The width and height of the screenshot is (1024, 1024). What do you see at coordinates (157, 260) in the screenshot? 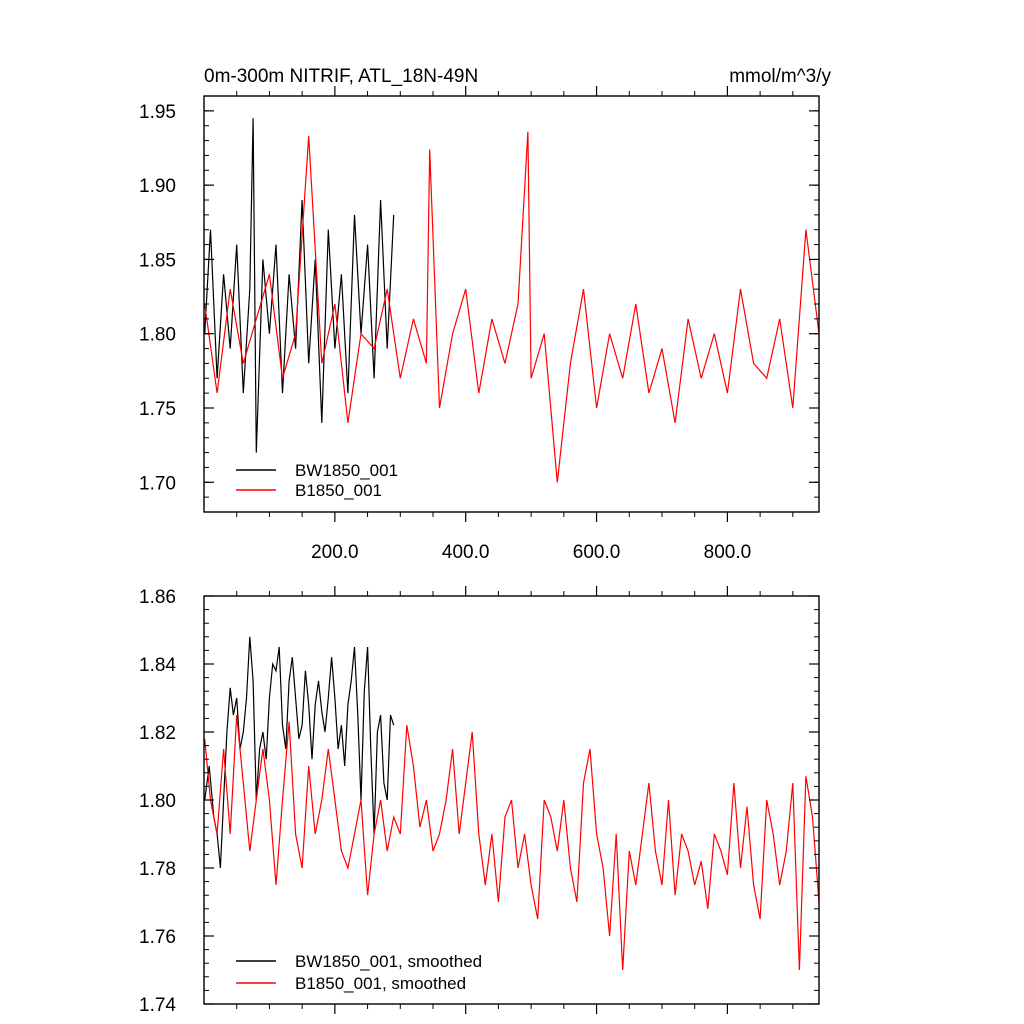
I see `y-tick-label: 1.85` at bounding box center [157, 260].